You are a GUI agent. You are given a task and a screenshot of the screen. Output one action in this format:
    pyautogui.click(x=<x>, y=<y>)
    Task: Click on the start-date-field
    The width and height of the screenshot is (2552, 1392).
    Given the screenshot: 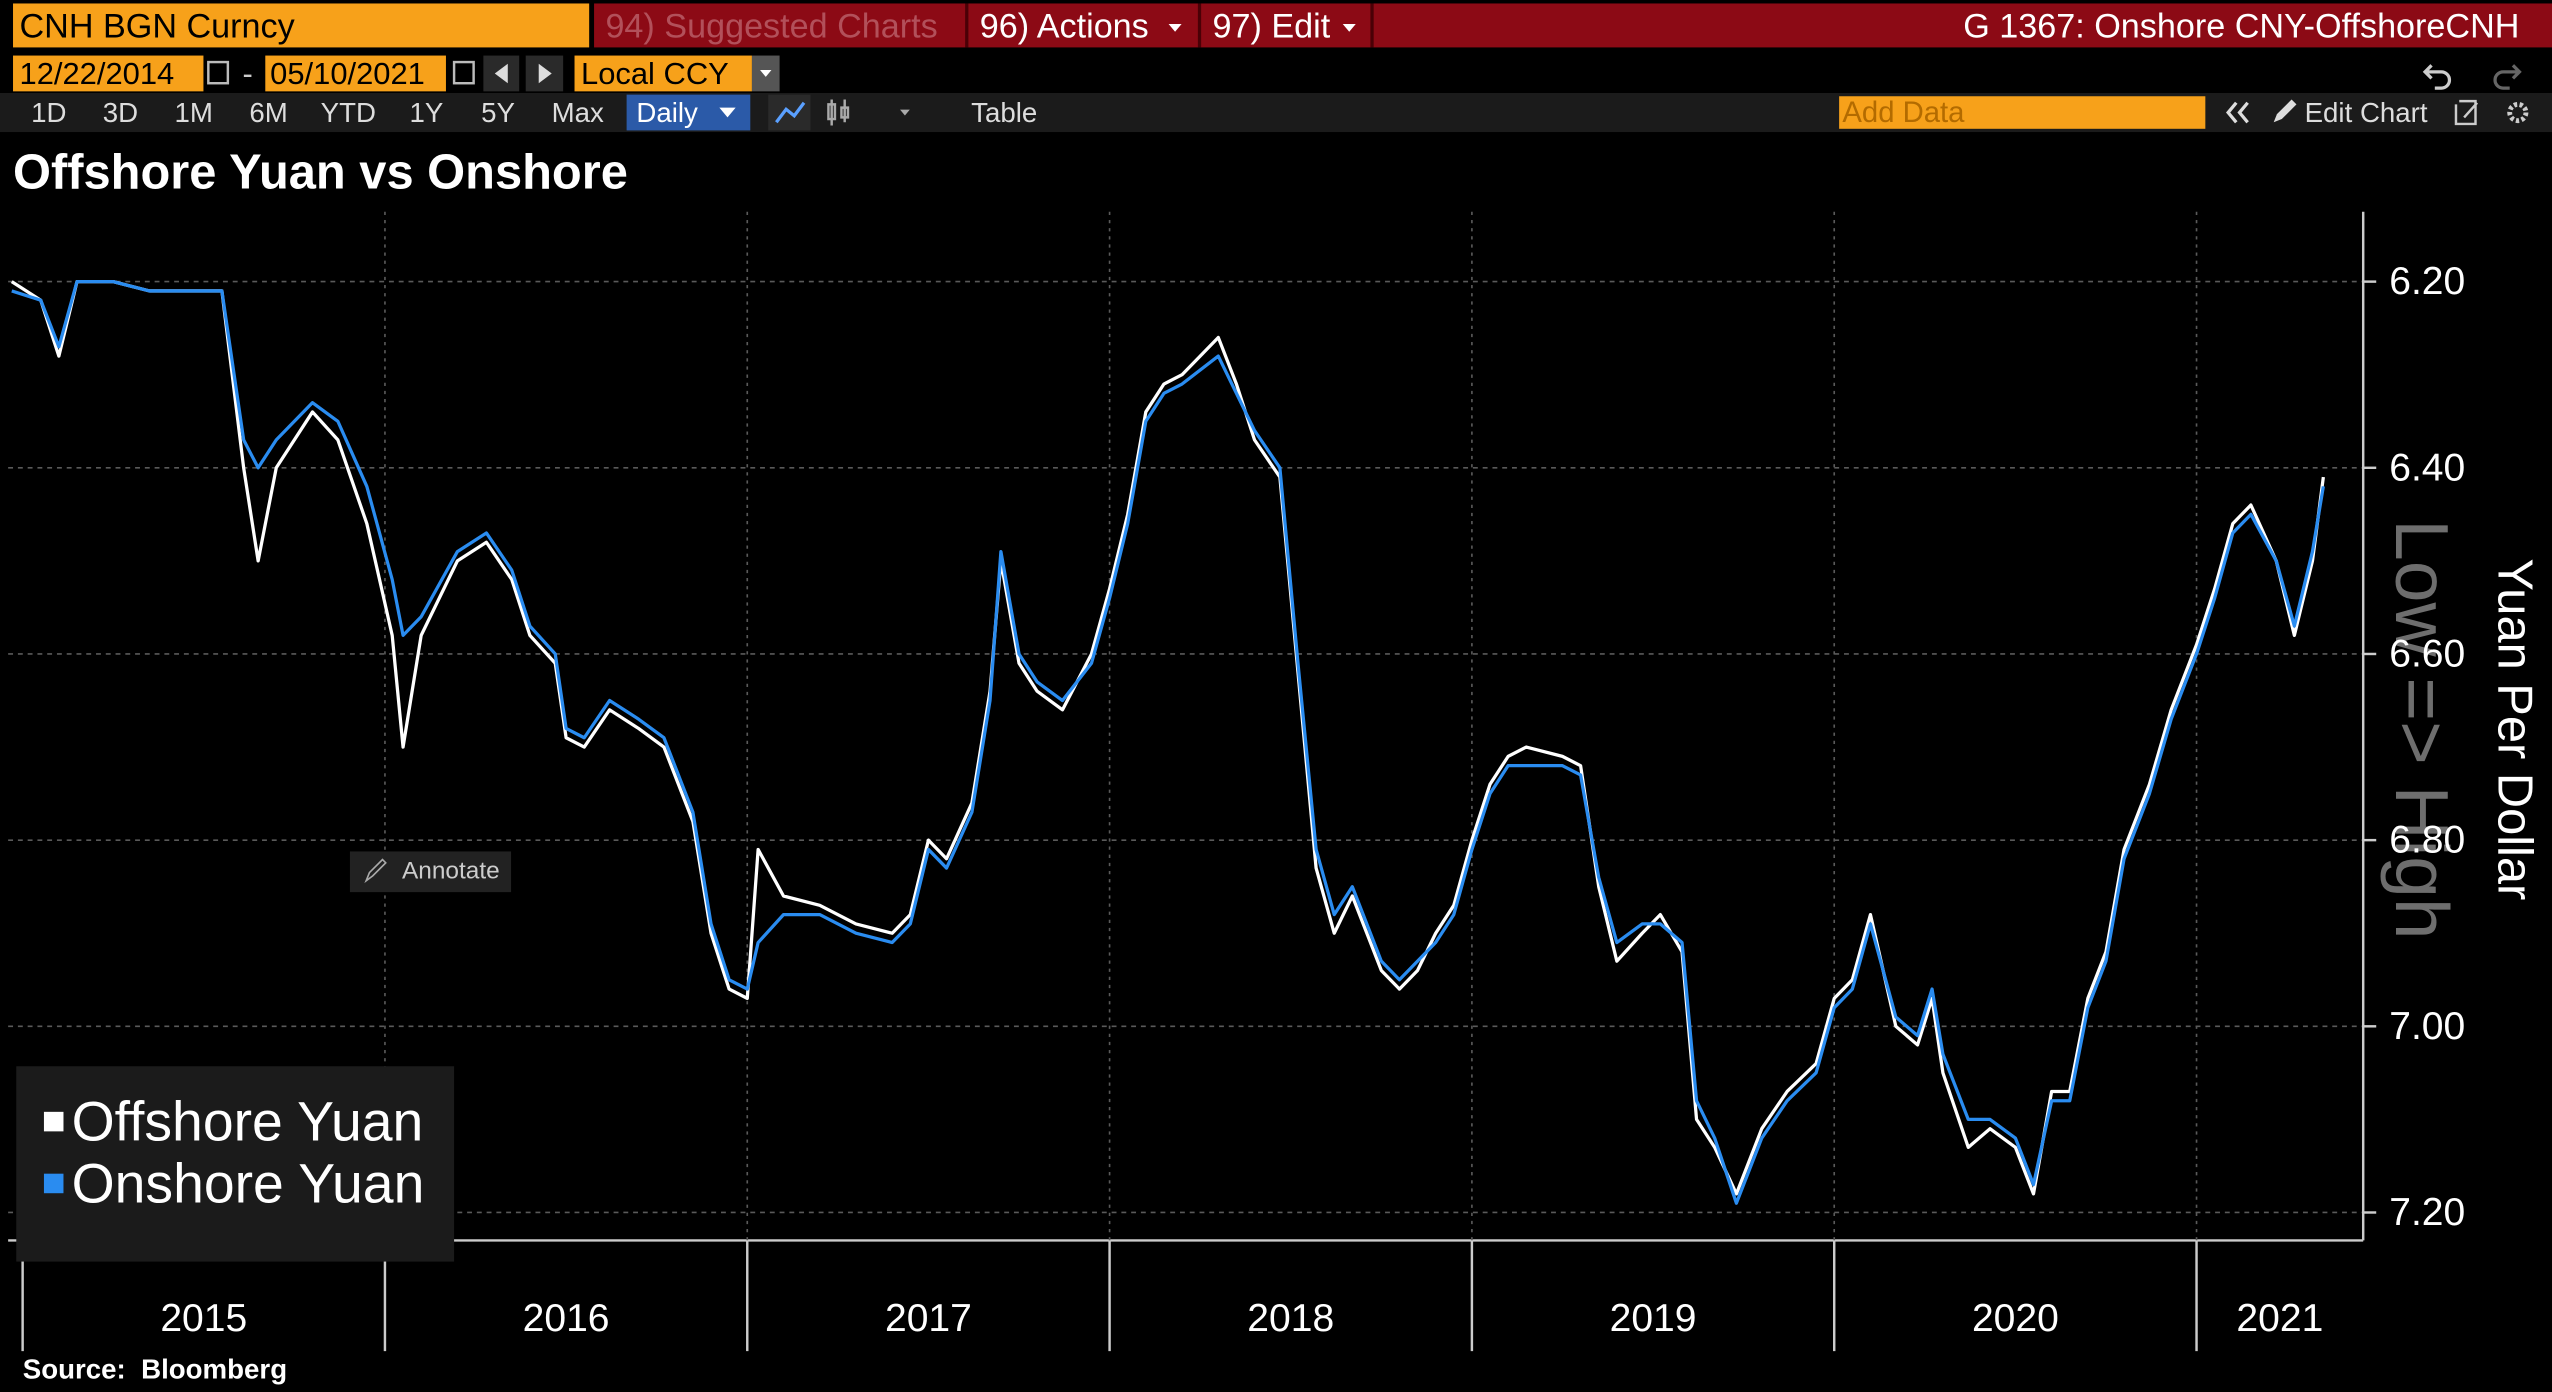 What is the action you would take?
    pyautogui.click(x=108, y=73)
    